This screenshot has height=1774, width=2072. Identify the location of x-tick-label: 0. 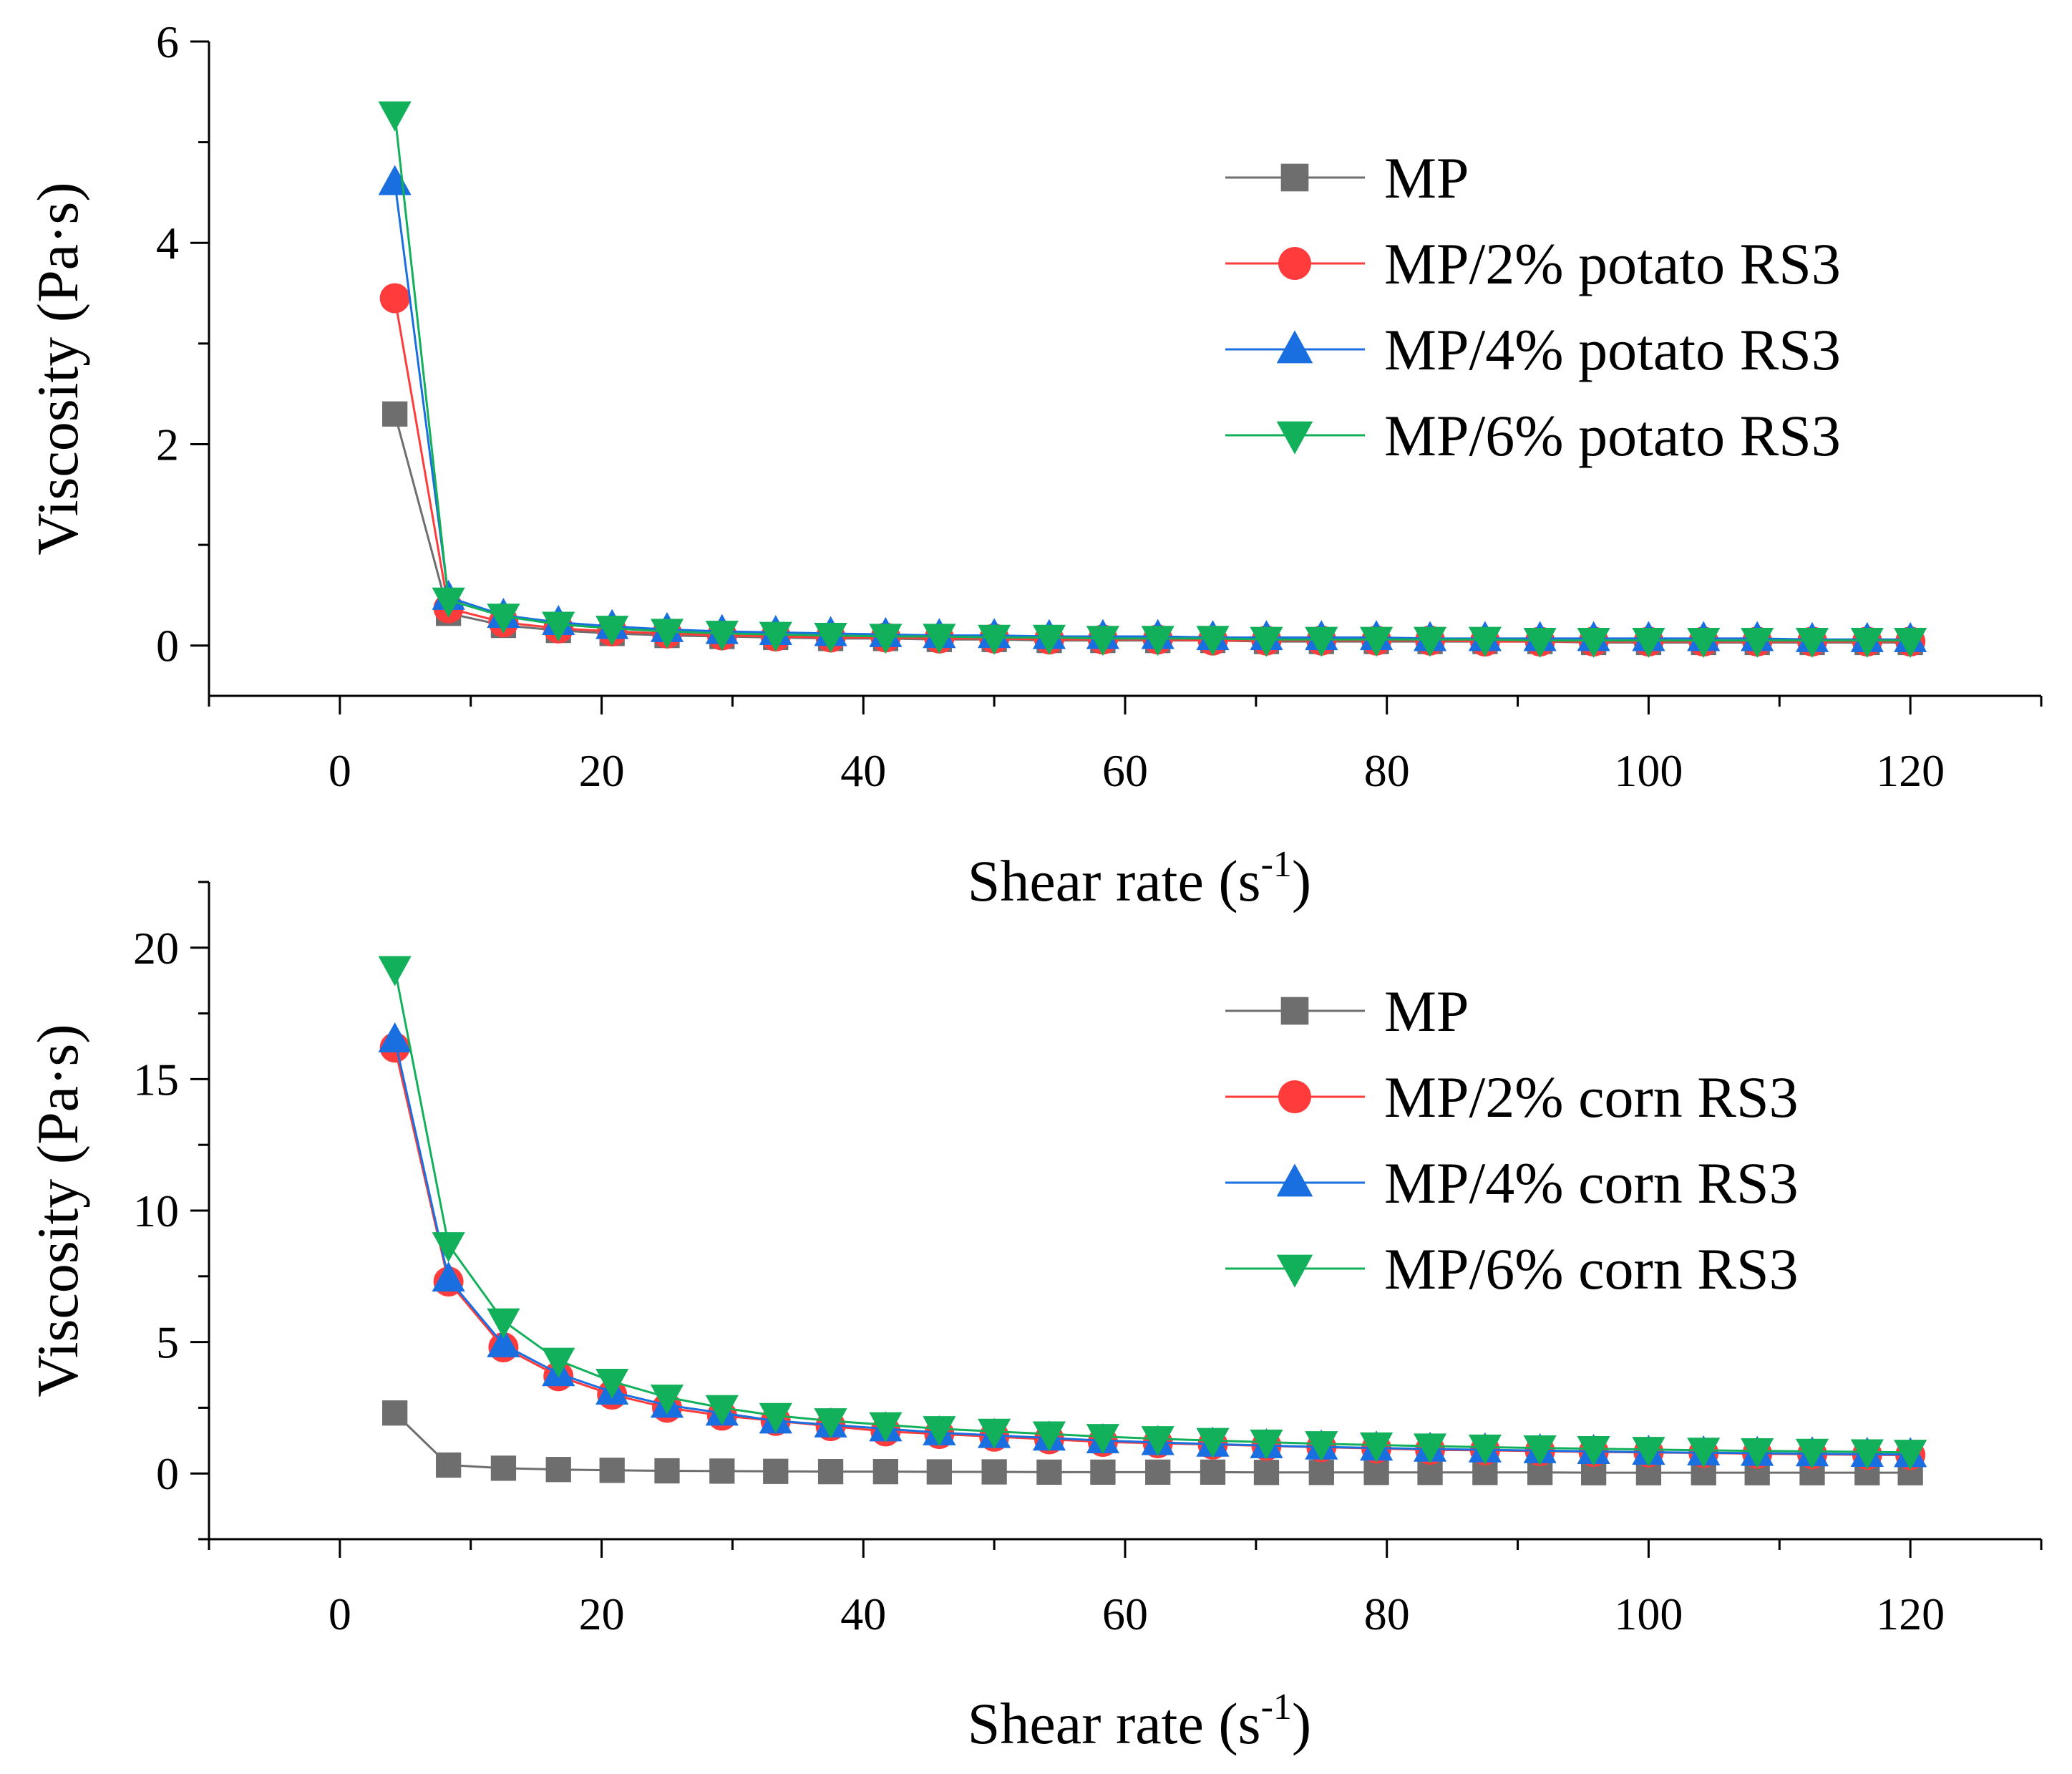
(340, 770).